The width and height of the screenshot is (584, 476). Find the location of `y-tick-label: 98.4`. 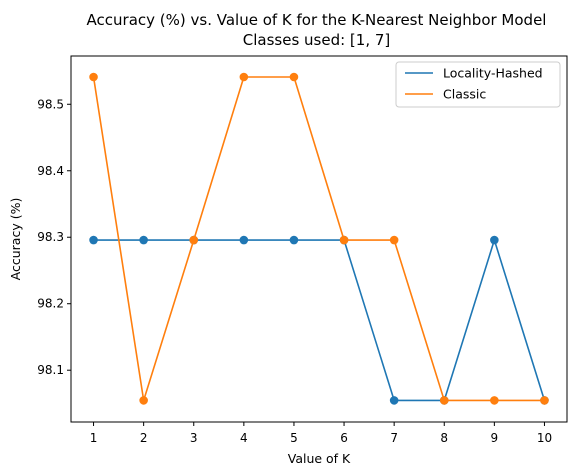

y-tick-label: 98.4 is located at coordinates (50, 171).